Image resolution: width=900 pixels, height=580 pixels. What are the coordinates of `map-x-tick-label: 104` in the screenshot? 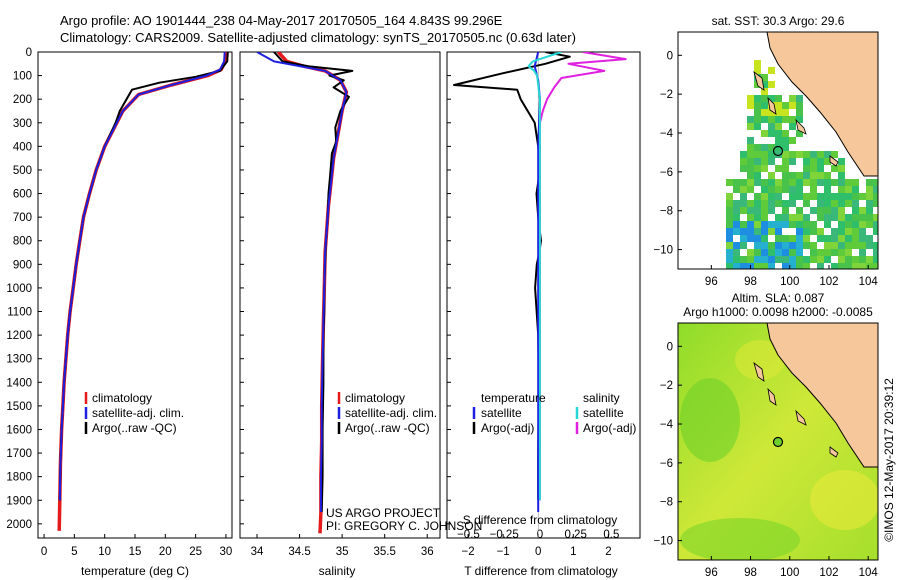 It's located at (869, 282).